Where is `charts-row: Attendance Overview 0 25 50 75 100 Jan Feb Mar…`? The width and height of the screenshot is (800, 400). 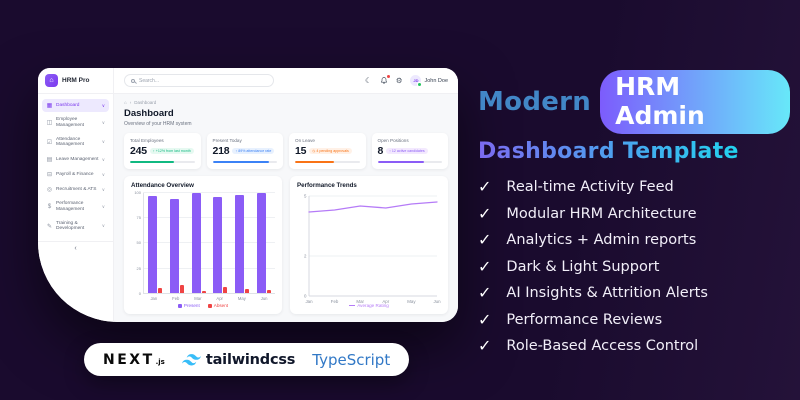
charts-row: Attendance Overview 0 25 50 75 100 Jan Feb Mar… is located at coordinates (286, 244).